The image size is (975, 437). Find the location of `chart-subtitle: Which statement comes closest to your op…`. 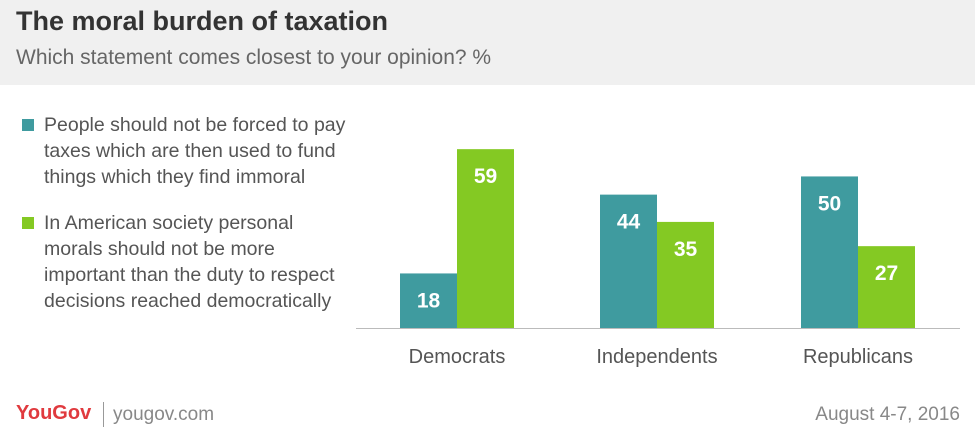

chart-subtitle: Which statement comes closest to your op… is located at coordinates (254, 57).